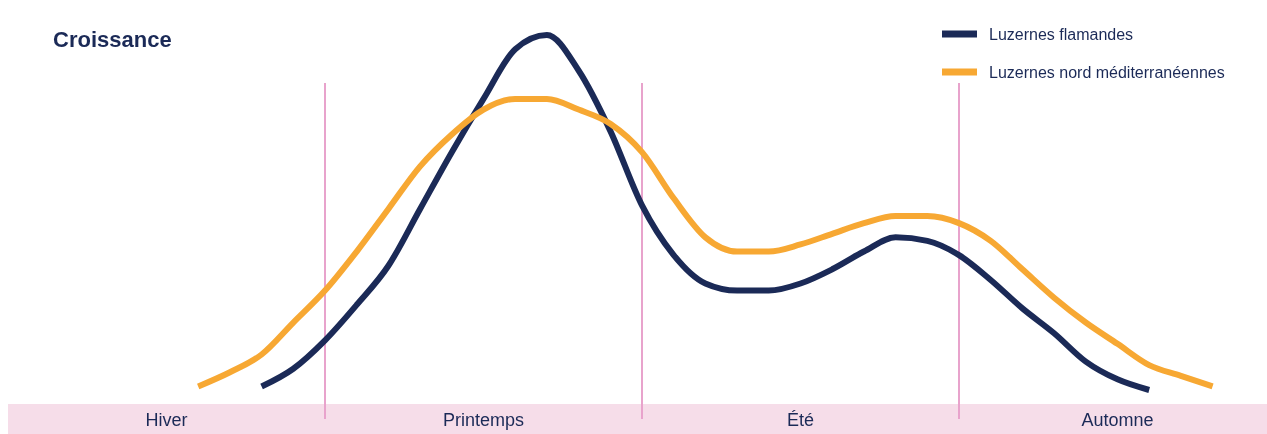 Image resolution: width=1267 pixels, height=434 pixels. I want to click on x-tick-label: Printemps, so click(483, 420).